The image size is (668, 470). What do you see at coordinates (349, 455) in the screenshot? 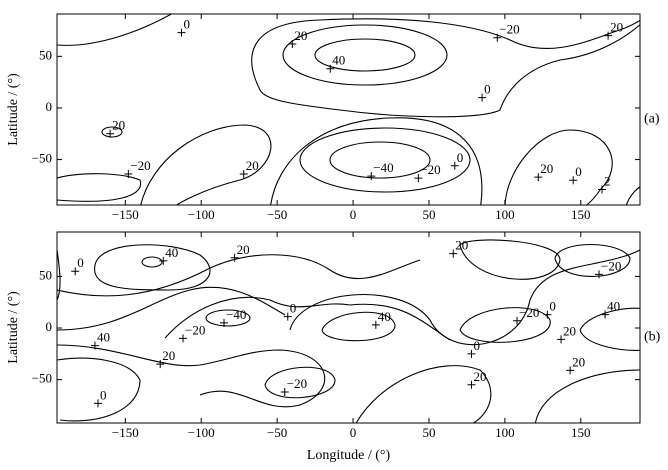
I see `x-axis-label: Longitude / (°)` at bounding box center [349, 455].